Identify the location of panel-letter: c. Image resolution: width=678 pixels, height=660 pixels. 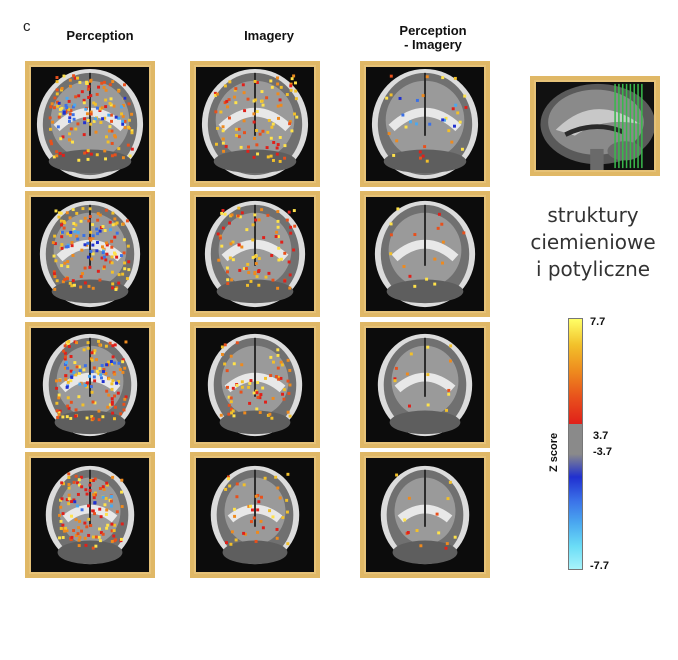
(27, 26).